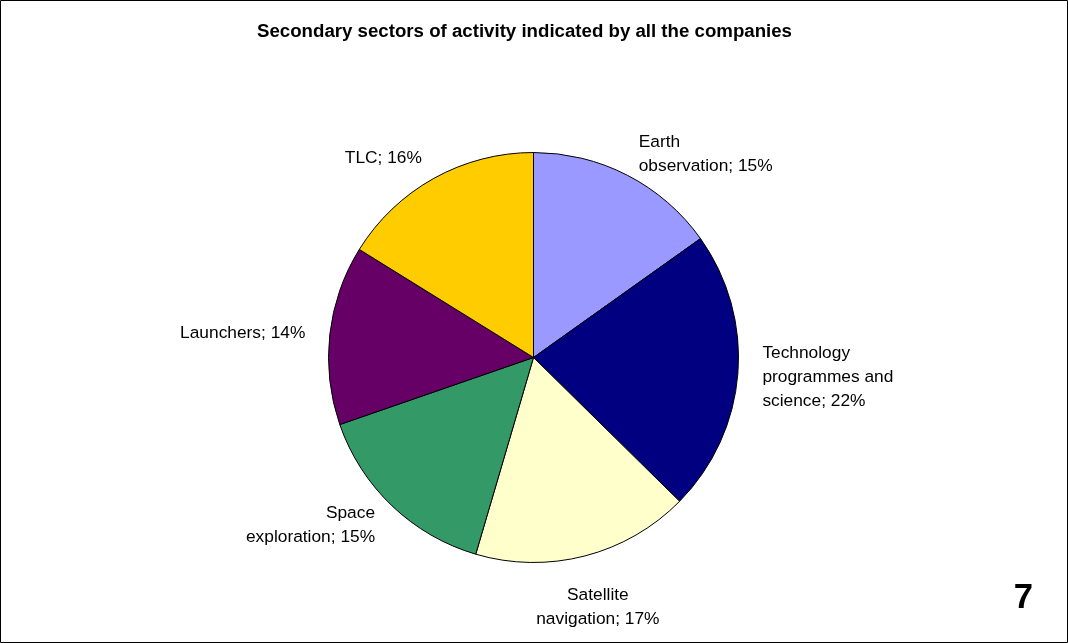 This screenshot has width=1068, height=643. What do you see at coordinates (243, 332) in the screenshot?
I see `slice-label: Launchers; 14%` at bounding box center [243, 332].